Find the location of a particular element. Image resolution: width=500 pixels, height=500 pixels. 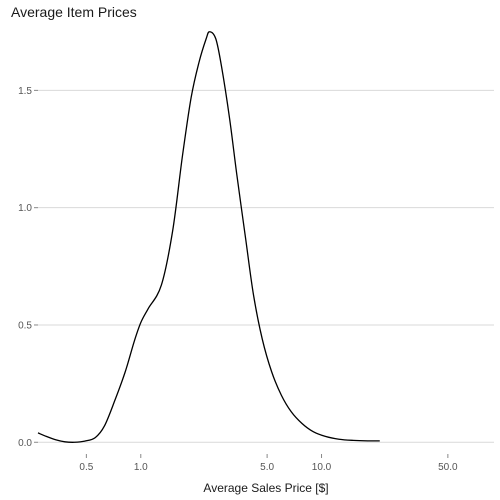

y-tick-label: 0.0 is located at coordinates (25, 443).